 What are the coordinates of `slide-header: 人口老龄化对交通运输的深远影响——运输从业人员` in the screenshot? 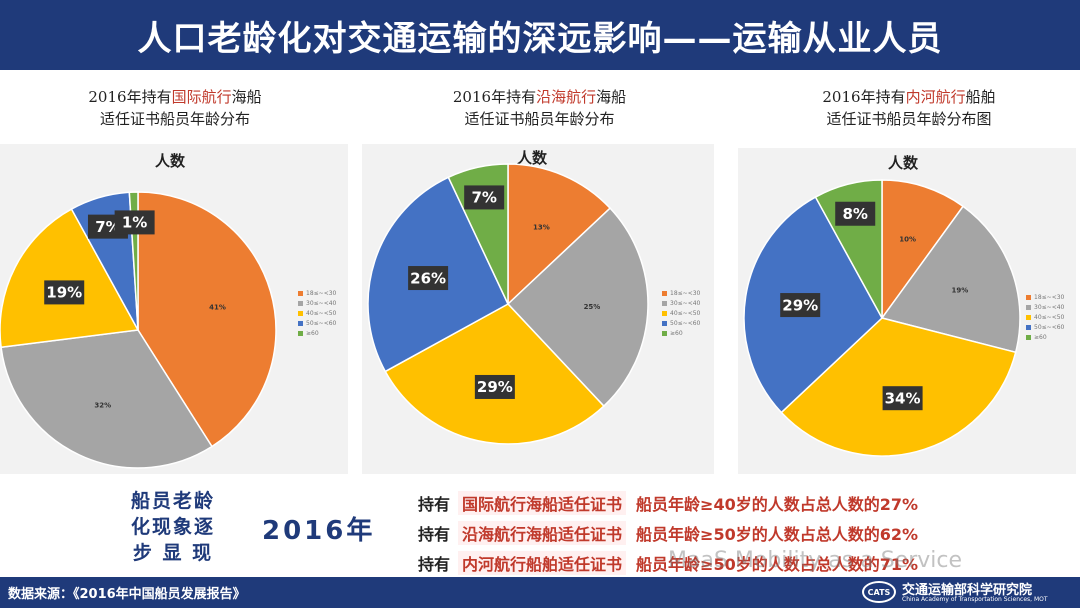 It's located at (540, 35).